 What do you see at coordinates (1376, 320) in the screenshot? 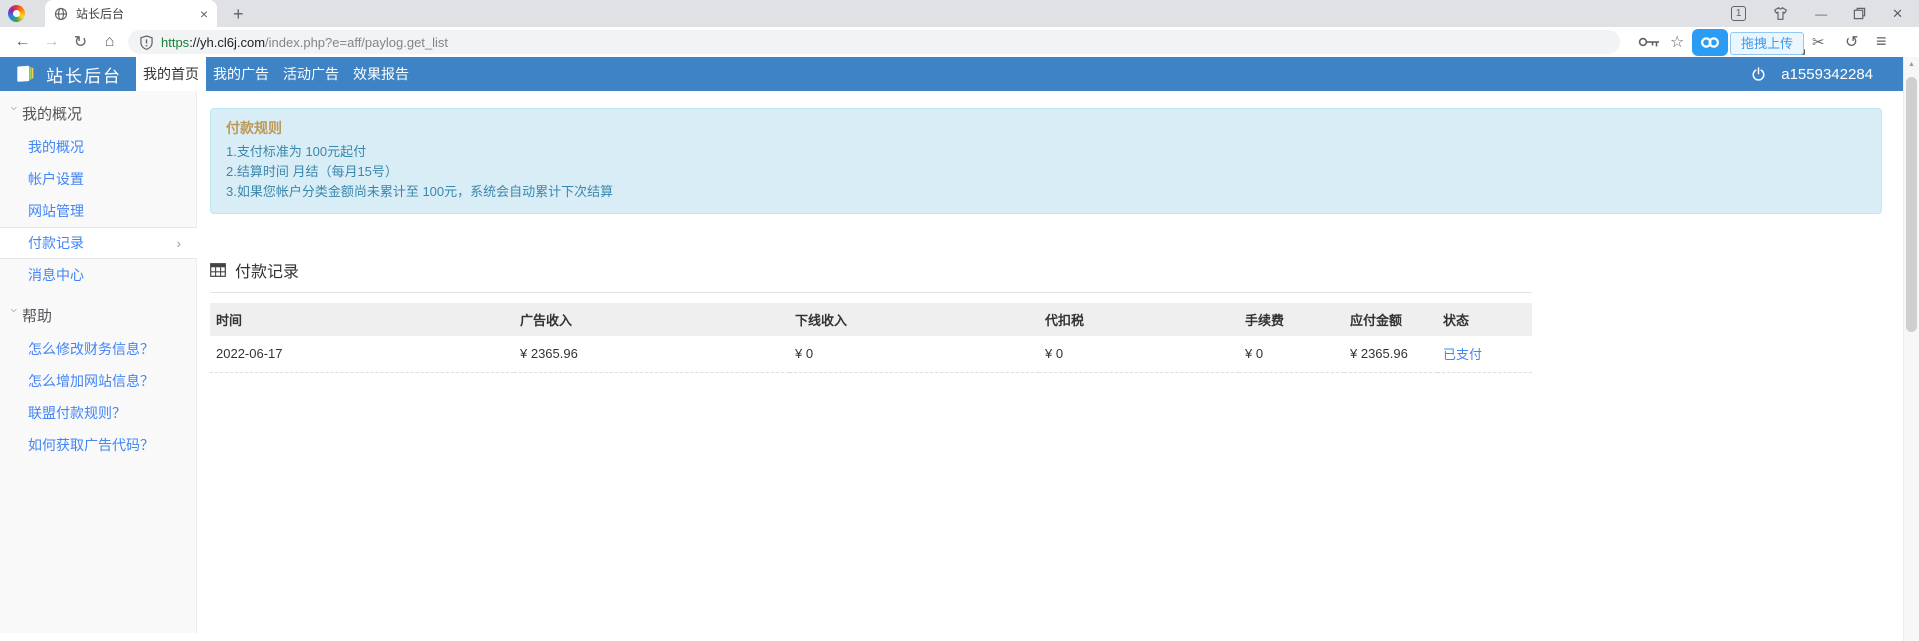
I see `column-header-payable: 应付金额` at bounding box center [1376, 320].